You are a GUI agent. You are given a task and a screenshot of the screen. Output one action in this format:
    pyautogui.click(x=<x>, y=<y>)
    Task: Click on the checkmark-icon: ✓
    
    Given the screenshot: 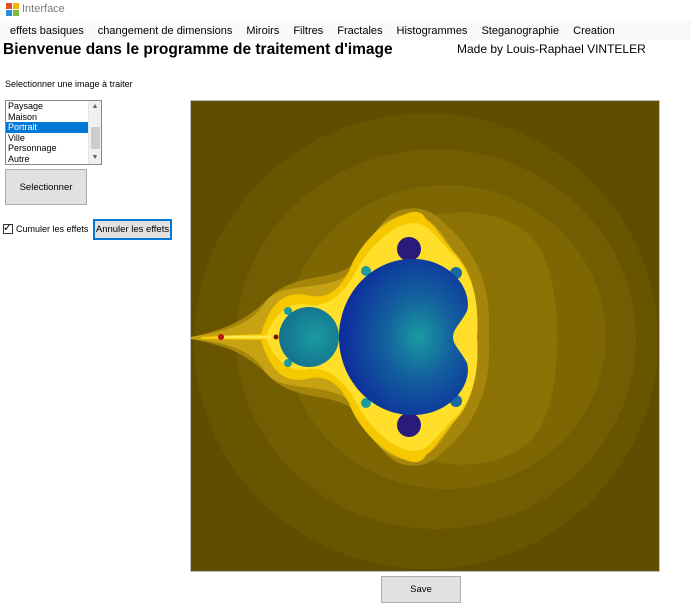 What is the action you would take?
    pyautogui.click(x=8, y=228)
    